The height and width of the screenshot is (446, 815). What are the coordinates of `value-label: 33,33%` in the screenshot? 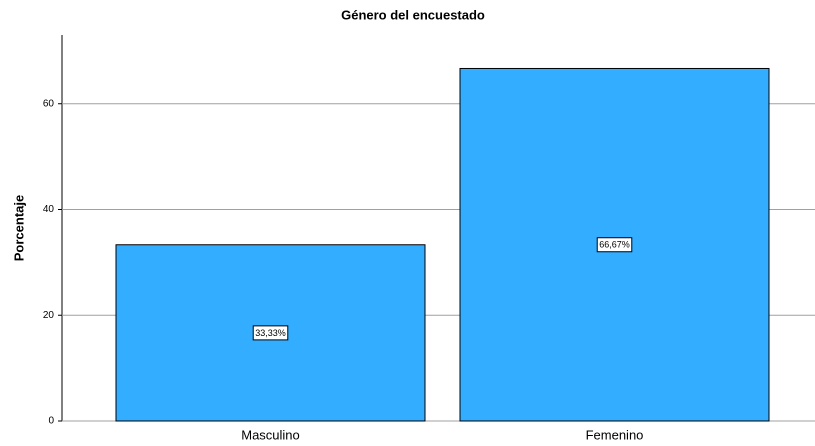 It's located at (270, 333).